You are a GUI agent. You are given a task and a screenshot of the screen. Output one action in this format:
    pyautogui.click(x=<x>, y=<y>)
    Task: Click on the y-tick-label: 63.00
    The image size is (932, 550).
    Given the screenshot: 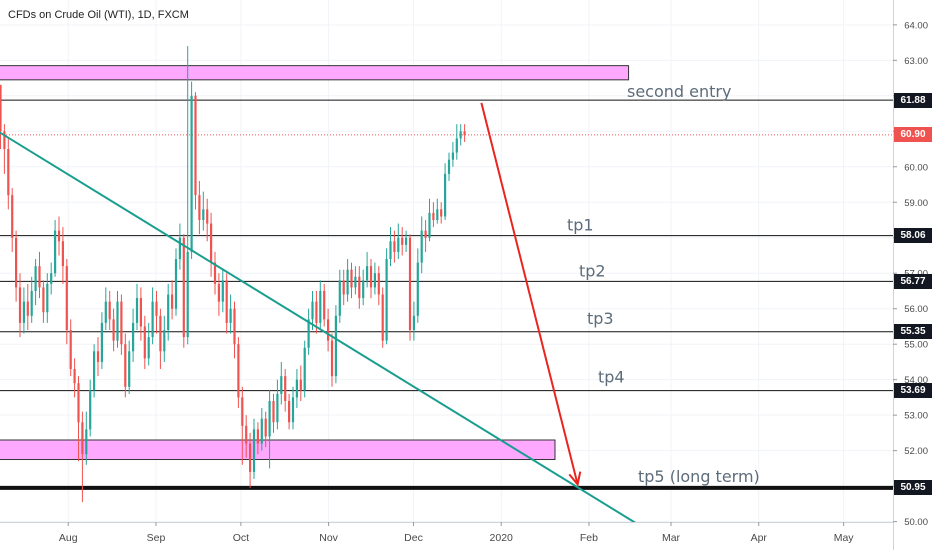 What is the action you would take?
    pyautogui.click(x=916, y=61)
    